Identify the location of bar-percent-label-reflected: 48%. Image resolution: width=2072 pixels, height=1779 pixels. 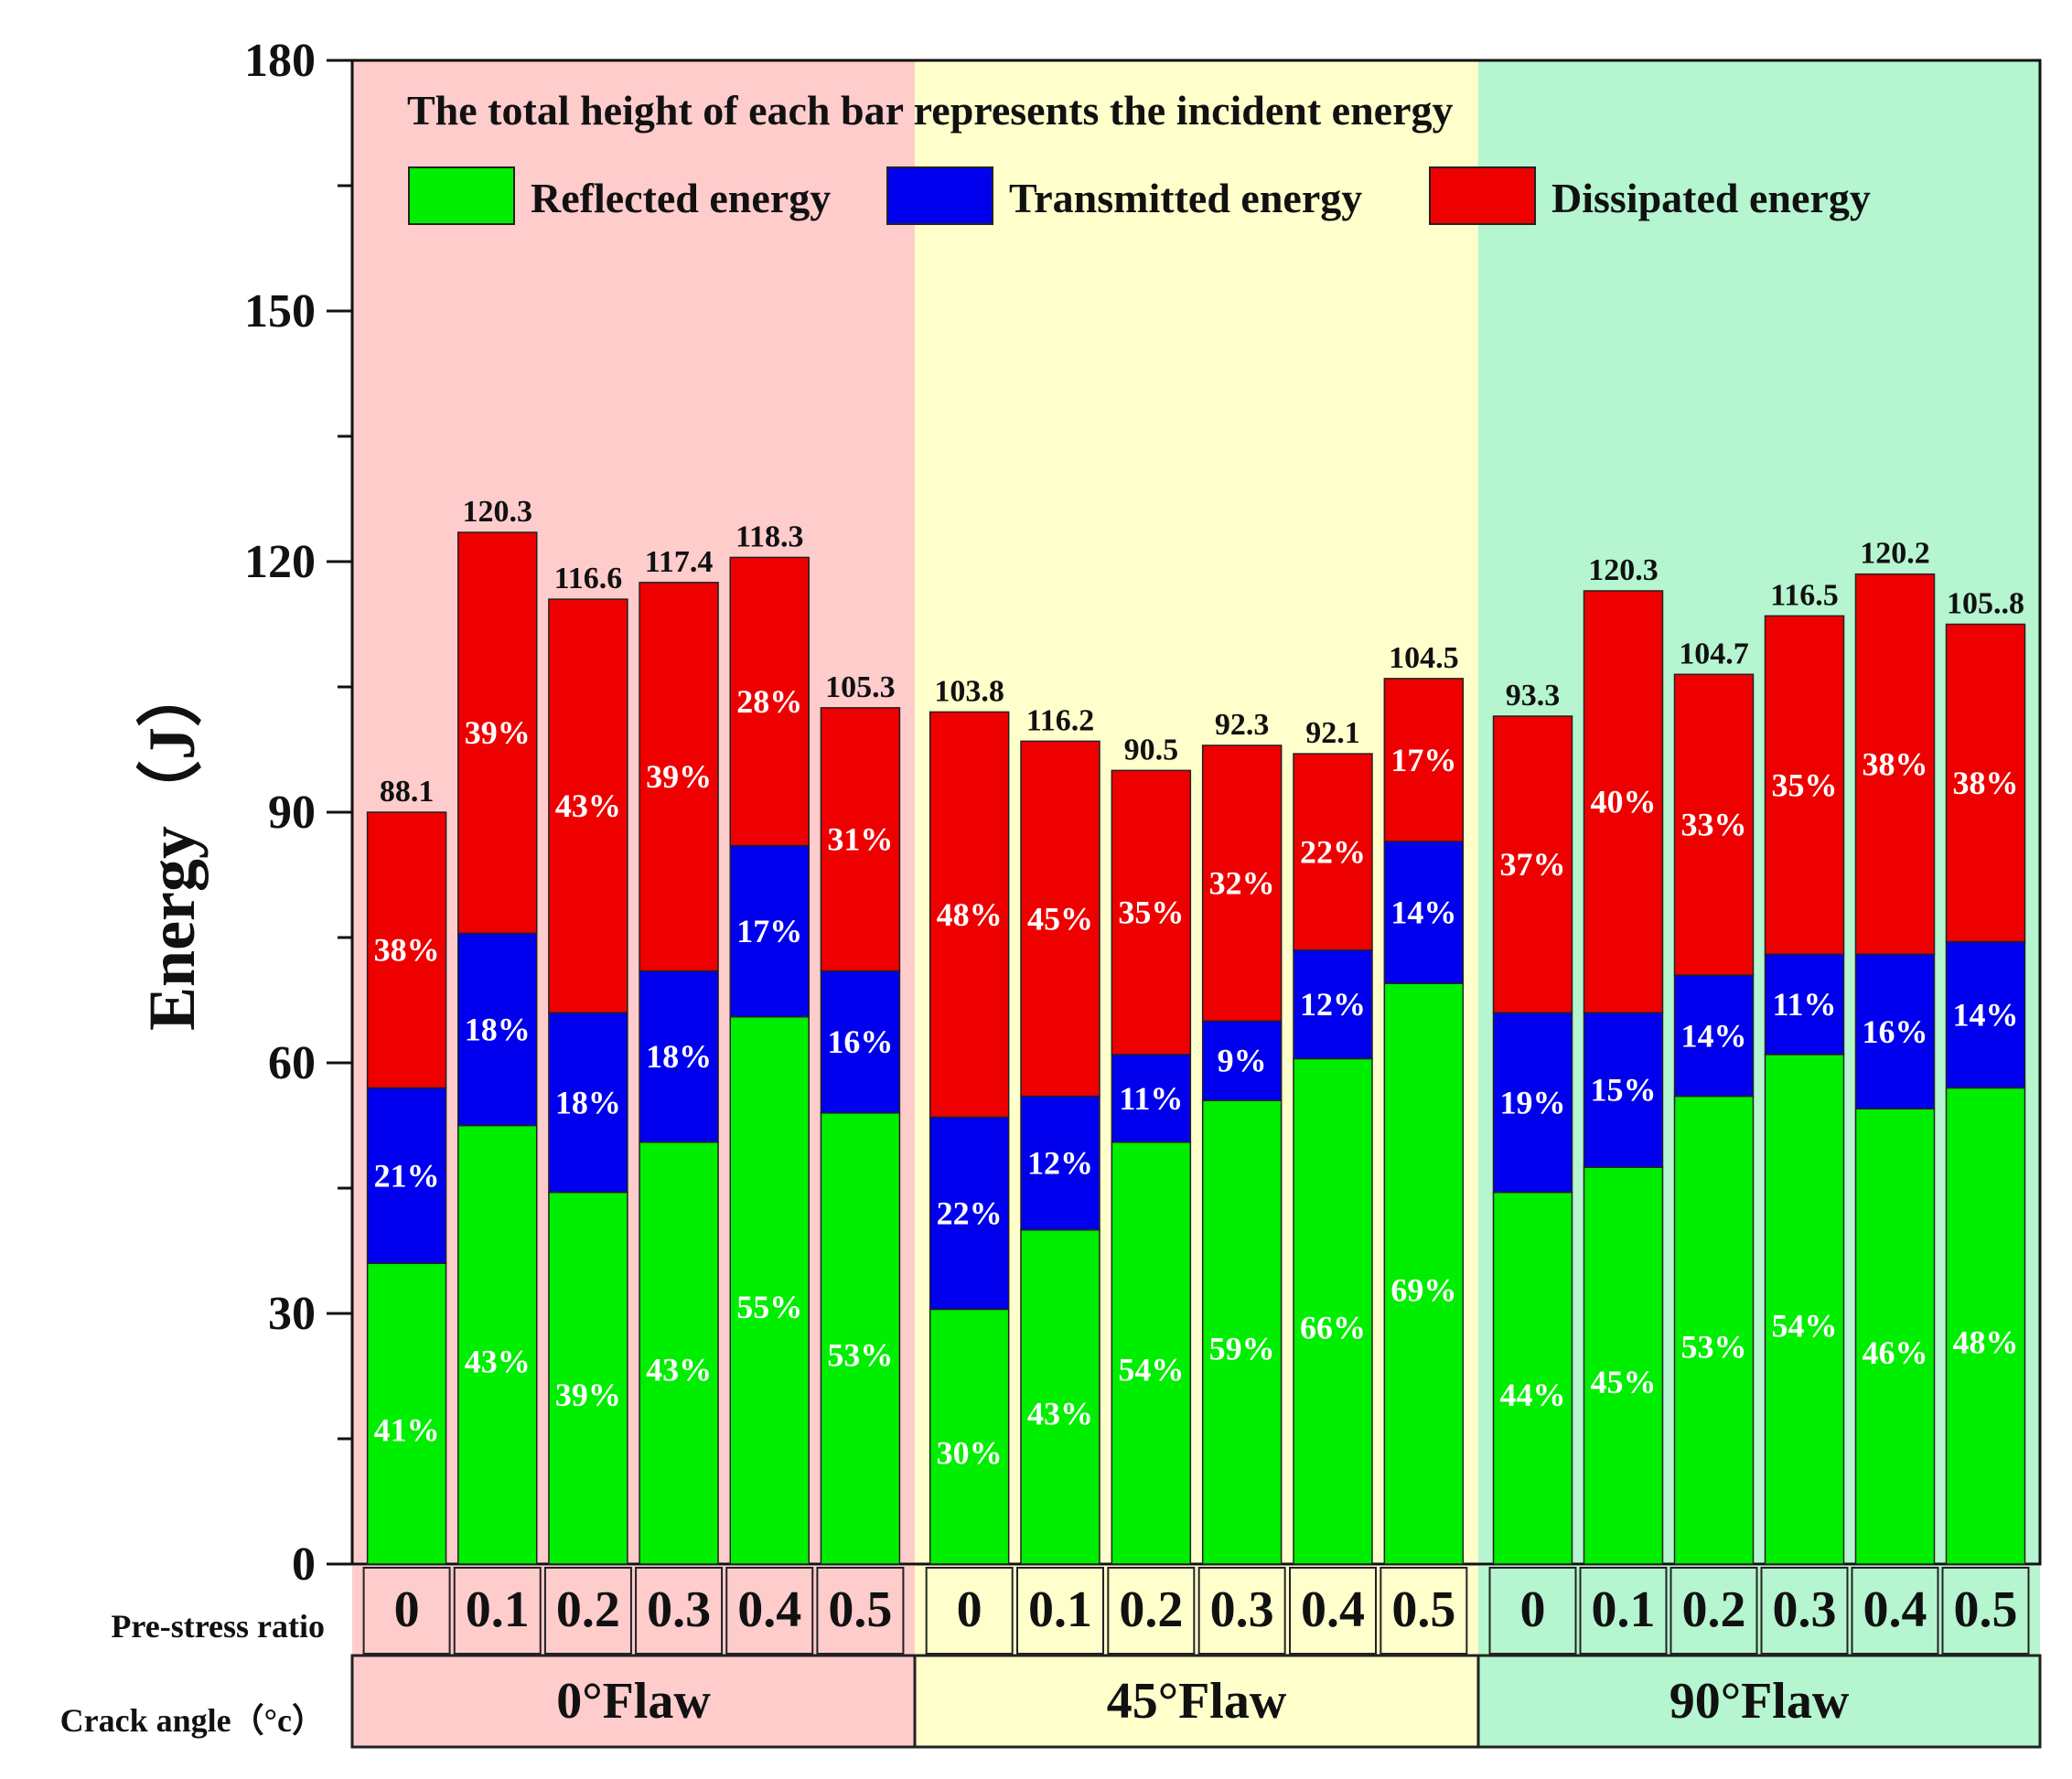
(1986, 1342).